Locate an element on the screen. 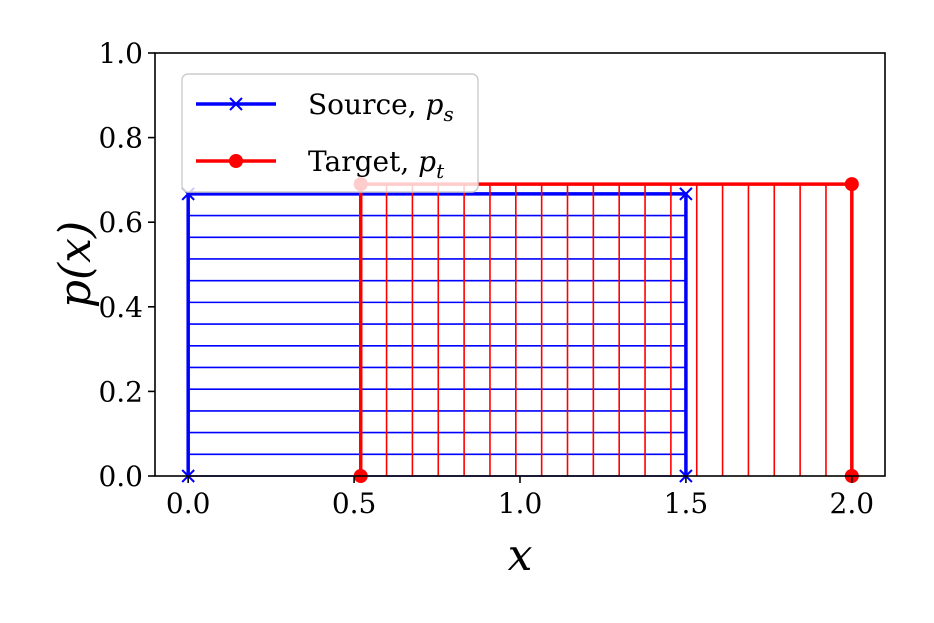 This screenshot has width=934, height=623. legend-label-subscript: t is located at coordinates (440, 171).